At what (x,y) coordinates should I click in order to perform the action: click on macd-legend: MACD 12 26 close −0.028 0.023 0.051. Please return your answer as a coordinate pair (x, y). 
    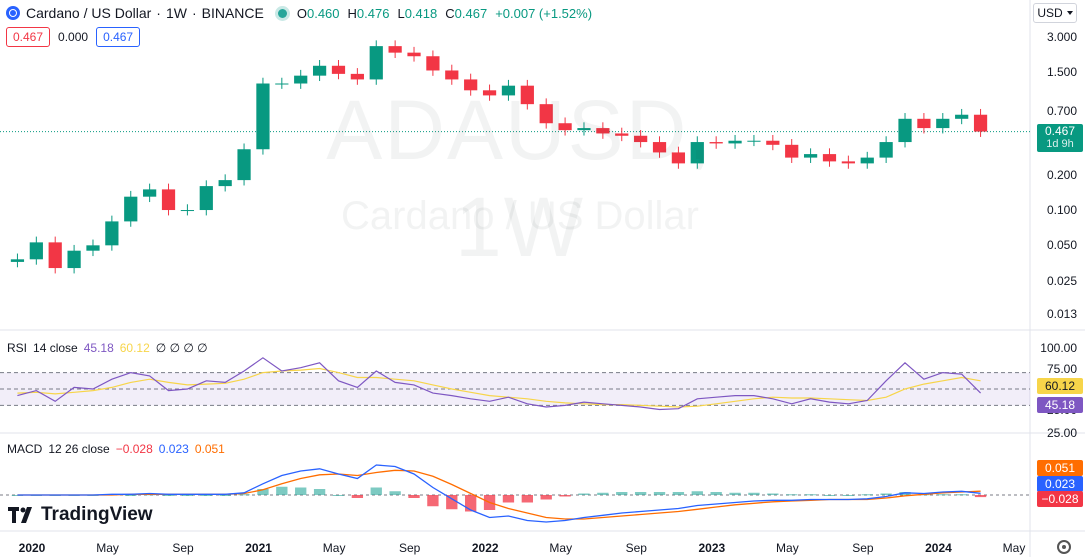
    Looking at the image, I should click on (116, 449).